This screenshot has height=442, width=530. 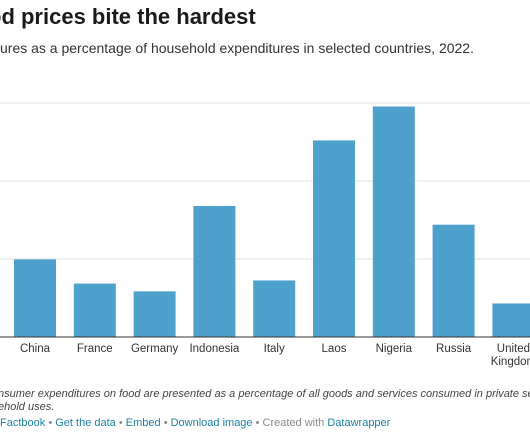 What do you see at coordinates (511, 320) in the screenshot?
I see `bar-united-kingdom` at bounding box center [511, 320].